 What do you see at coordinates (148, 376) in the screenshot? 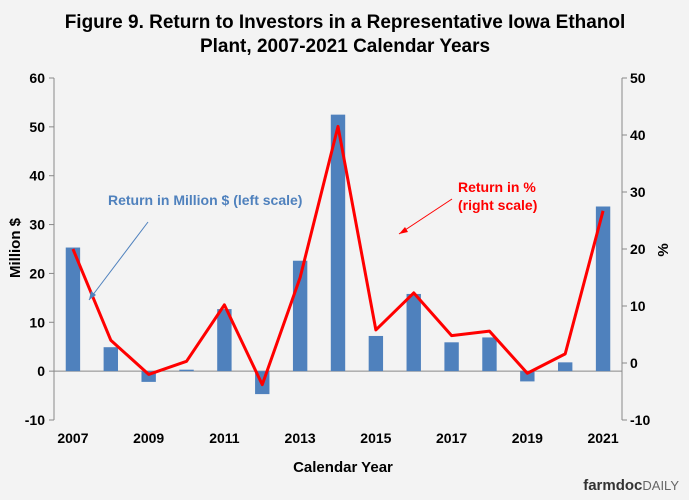
I see `bar-2009` at bounding box center [148, 376].